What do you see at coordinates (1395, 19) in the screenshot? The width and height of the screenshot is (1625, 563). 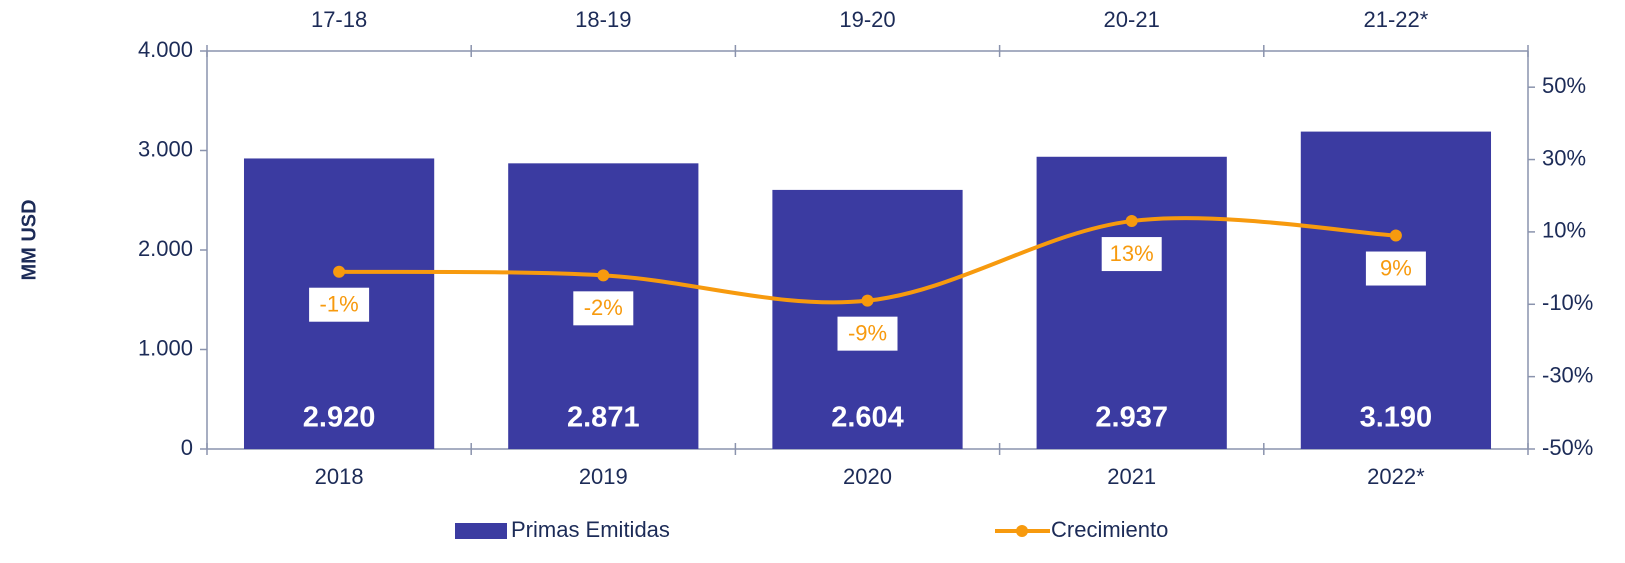 I see `top-tick-label: 21-22*` at bounding box center [1395, 19].